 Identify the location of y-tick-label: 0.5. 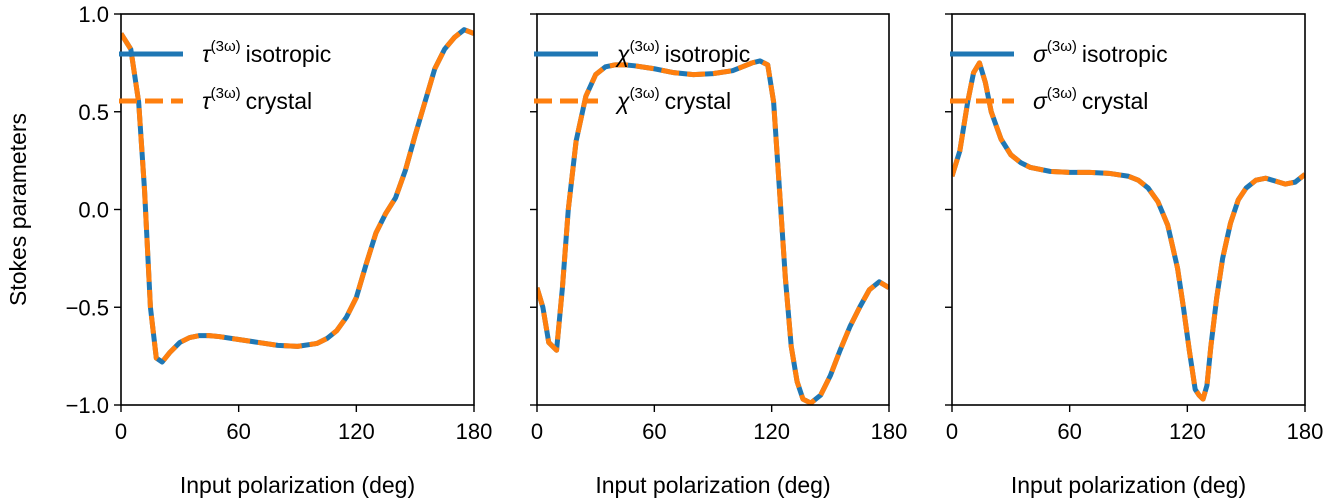
(93, 112).